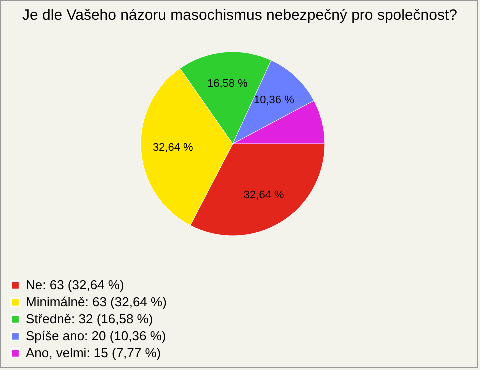 The height and width of the screenshot is (370, 480). Describe the element at coordinates (96, 302) in the screenshot. I see `legend-label: Minimálně: 63 (32,64 %)` at that location.